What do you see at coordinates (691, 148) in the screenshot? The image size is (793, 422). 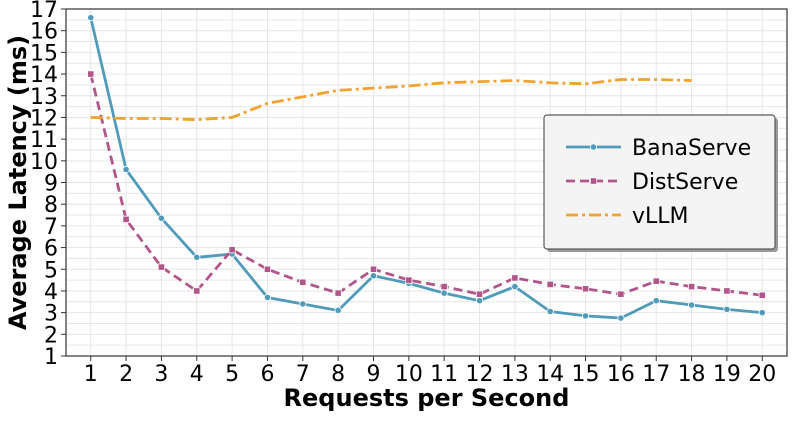 I see `legend-label-banaserve: BanaServe` at bounding box center [691, 148].